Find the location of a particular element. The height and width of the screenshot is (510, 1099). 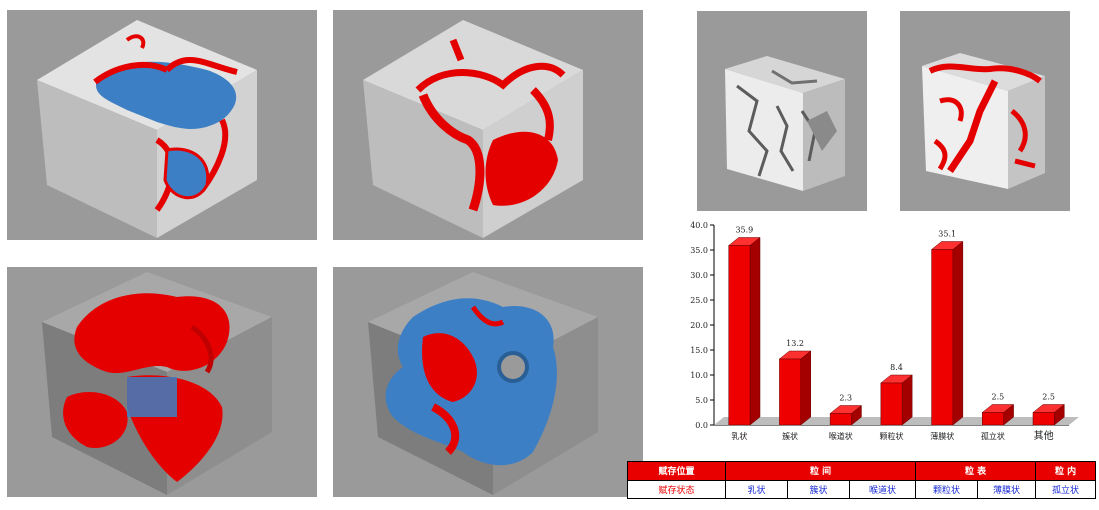

y-tick-label: 20.0 is located at coordinates (699, 325).